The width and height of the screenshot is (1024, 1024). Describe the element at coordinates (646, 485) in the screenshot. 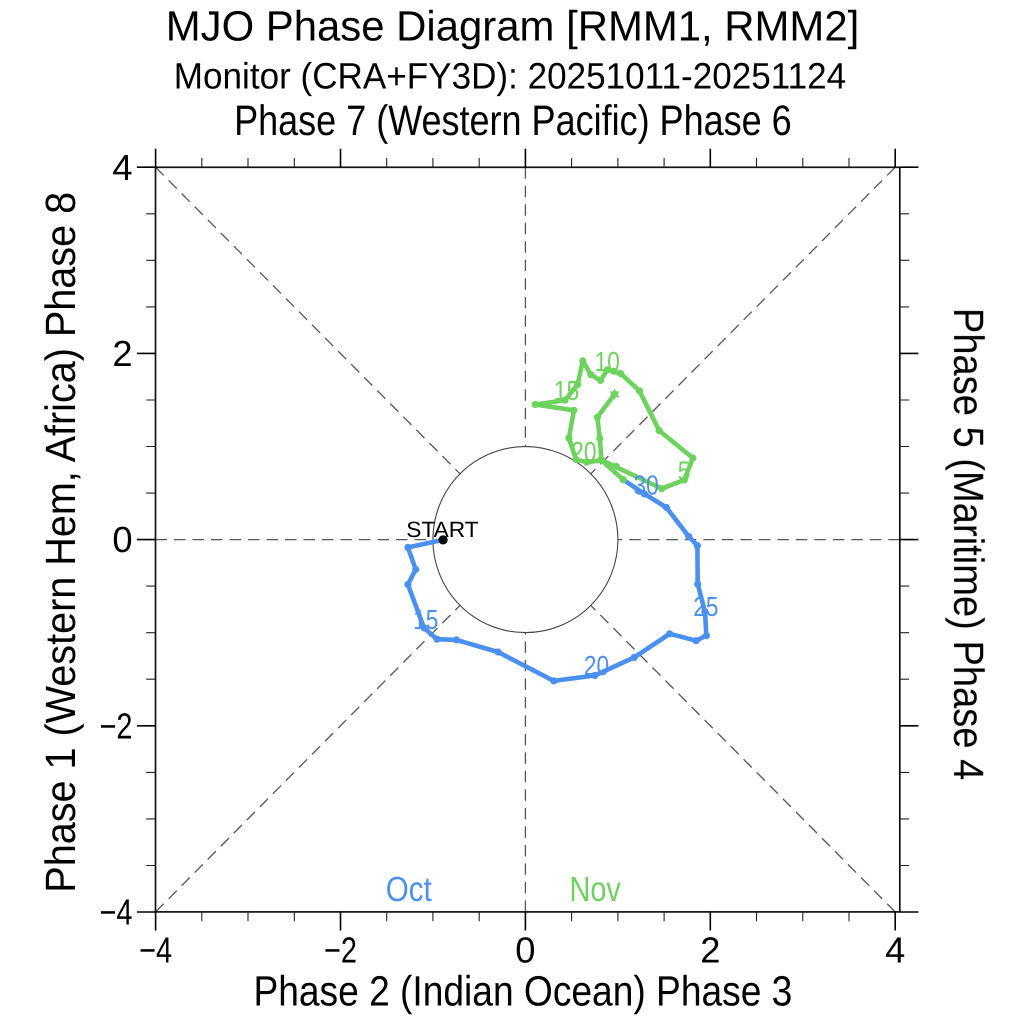

I see `svg-text: 30` at that location.